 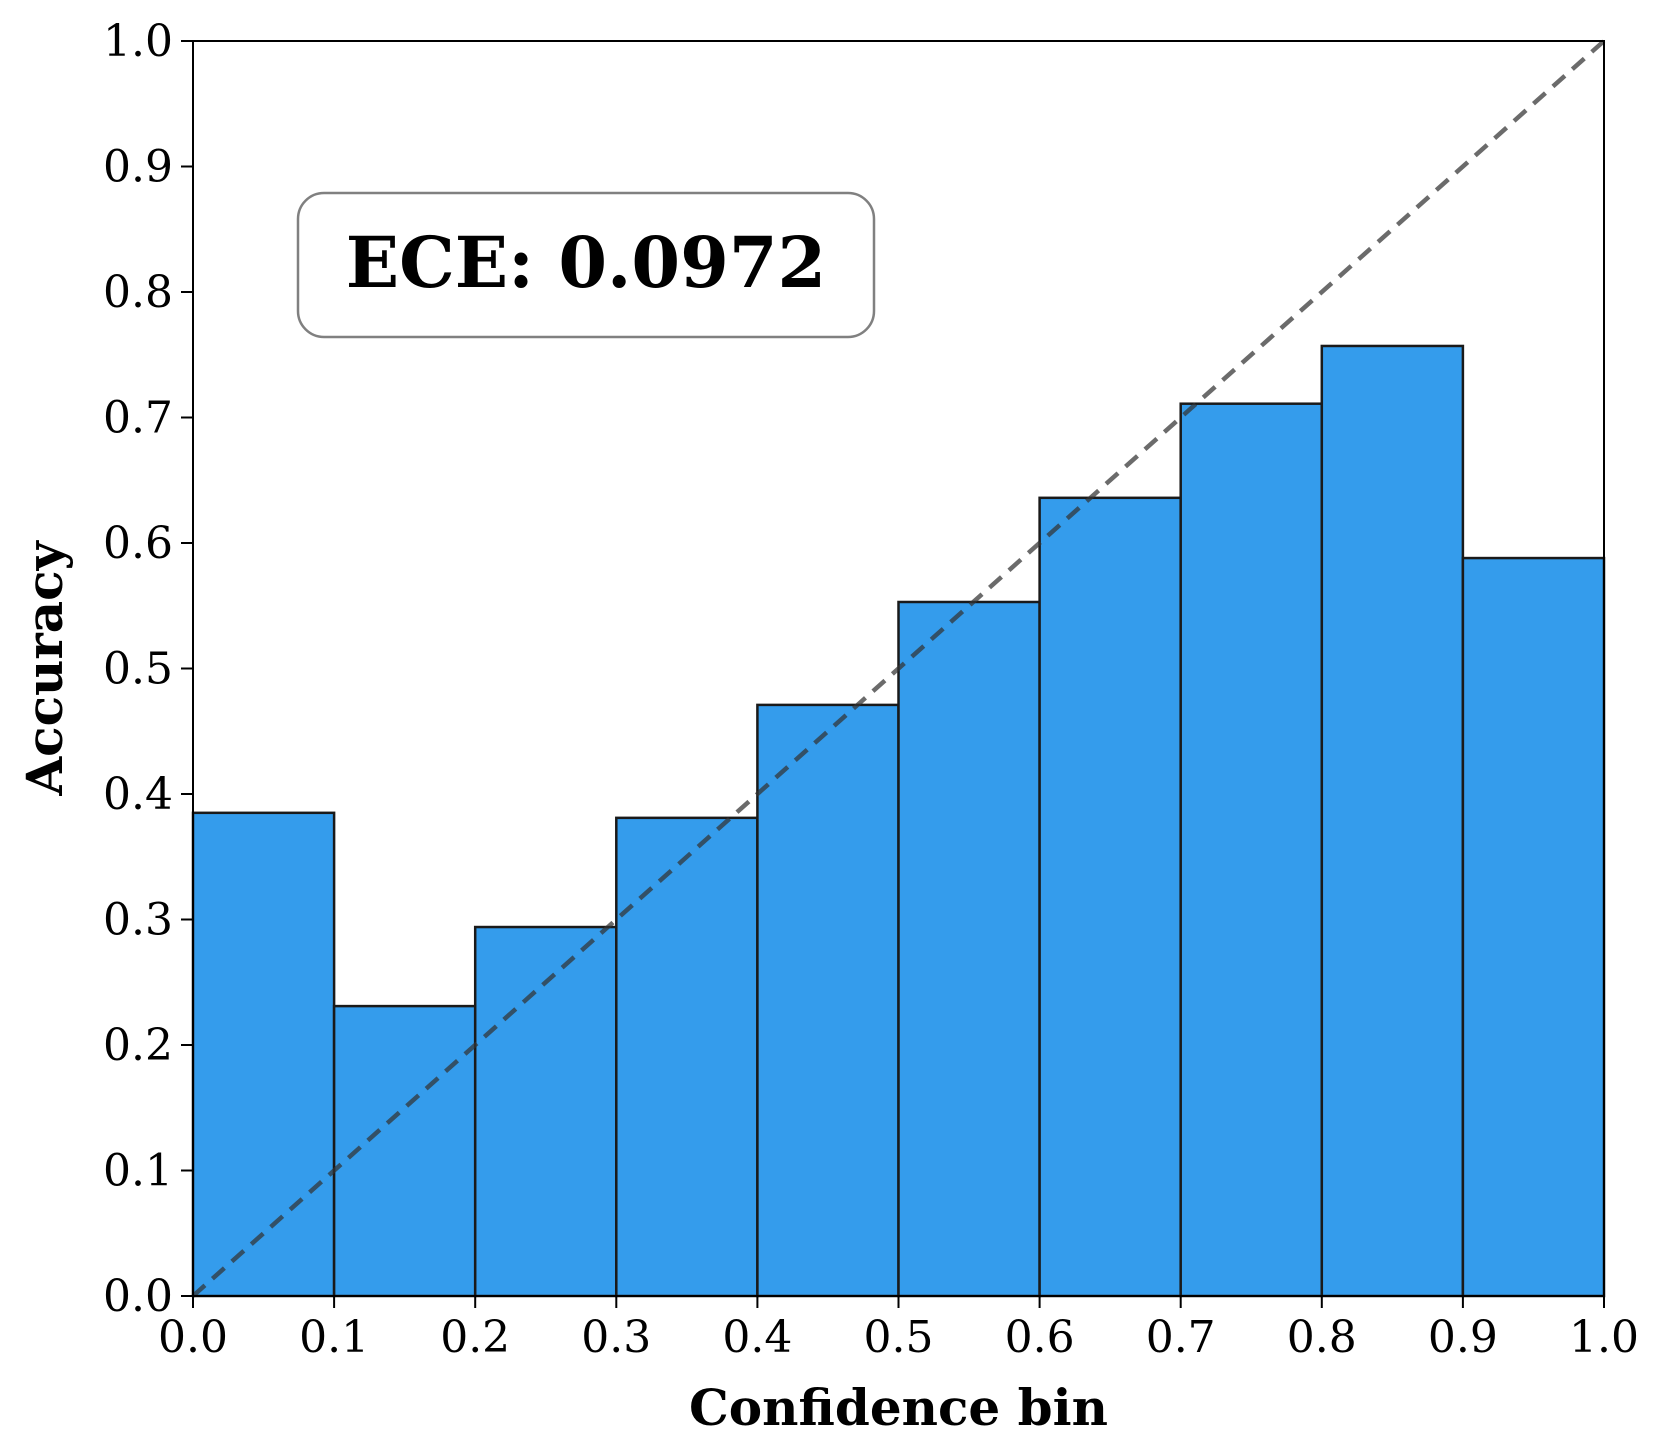 I want to click on x-tick-label: 0.7, so click(x=1181, y=1337).